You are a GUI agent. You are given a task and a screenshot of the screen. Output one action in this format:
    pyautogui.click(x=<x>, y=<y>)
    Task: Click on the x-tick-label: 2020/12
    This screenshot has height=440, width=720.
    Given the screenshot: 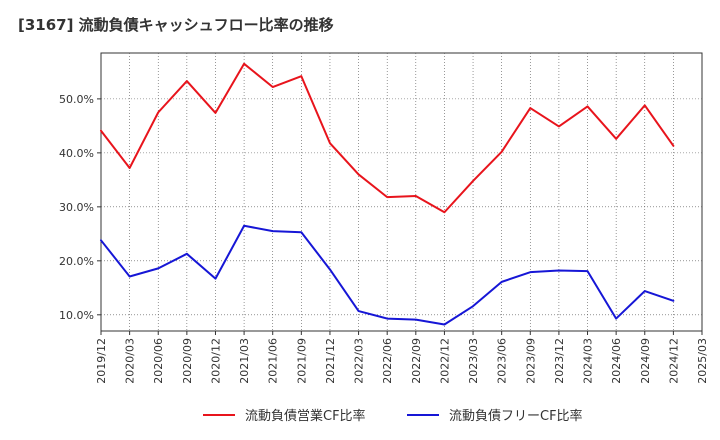 What is the action you would take?
    pyautogui.click(x=215, y=361)
    